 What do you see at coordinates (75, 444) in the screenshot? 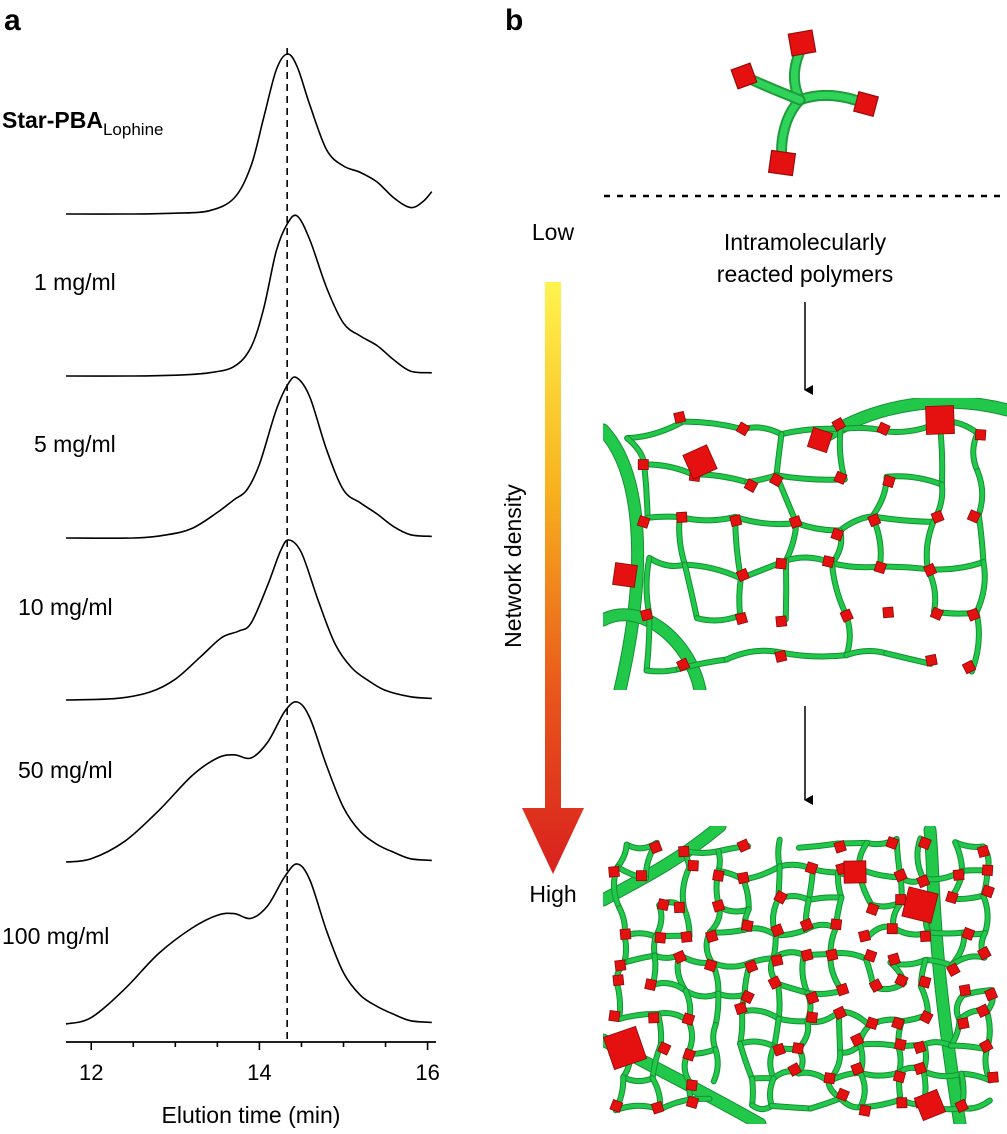
I see `trace-label-2: 5 mg/ml` at bounding box center [75, 444].